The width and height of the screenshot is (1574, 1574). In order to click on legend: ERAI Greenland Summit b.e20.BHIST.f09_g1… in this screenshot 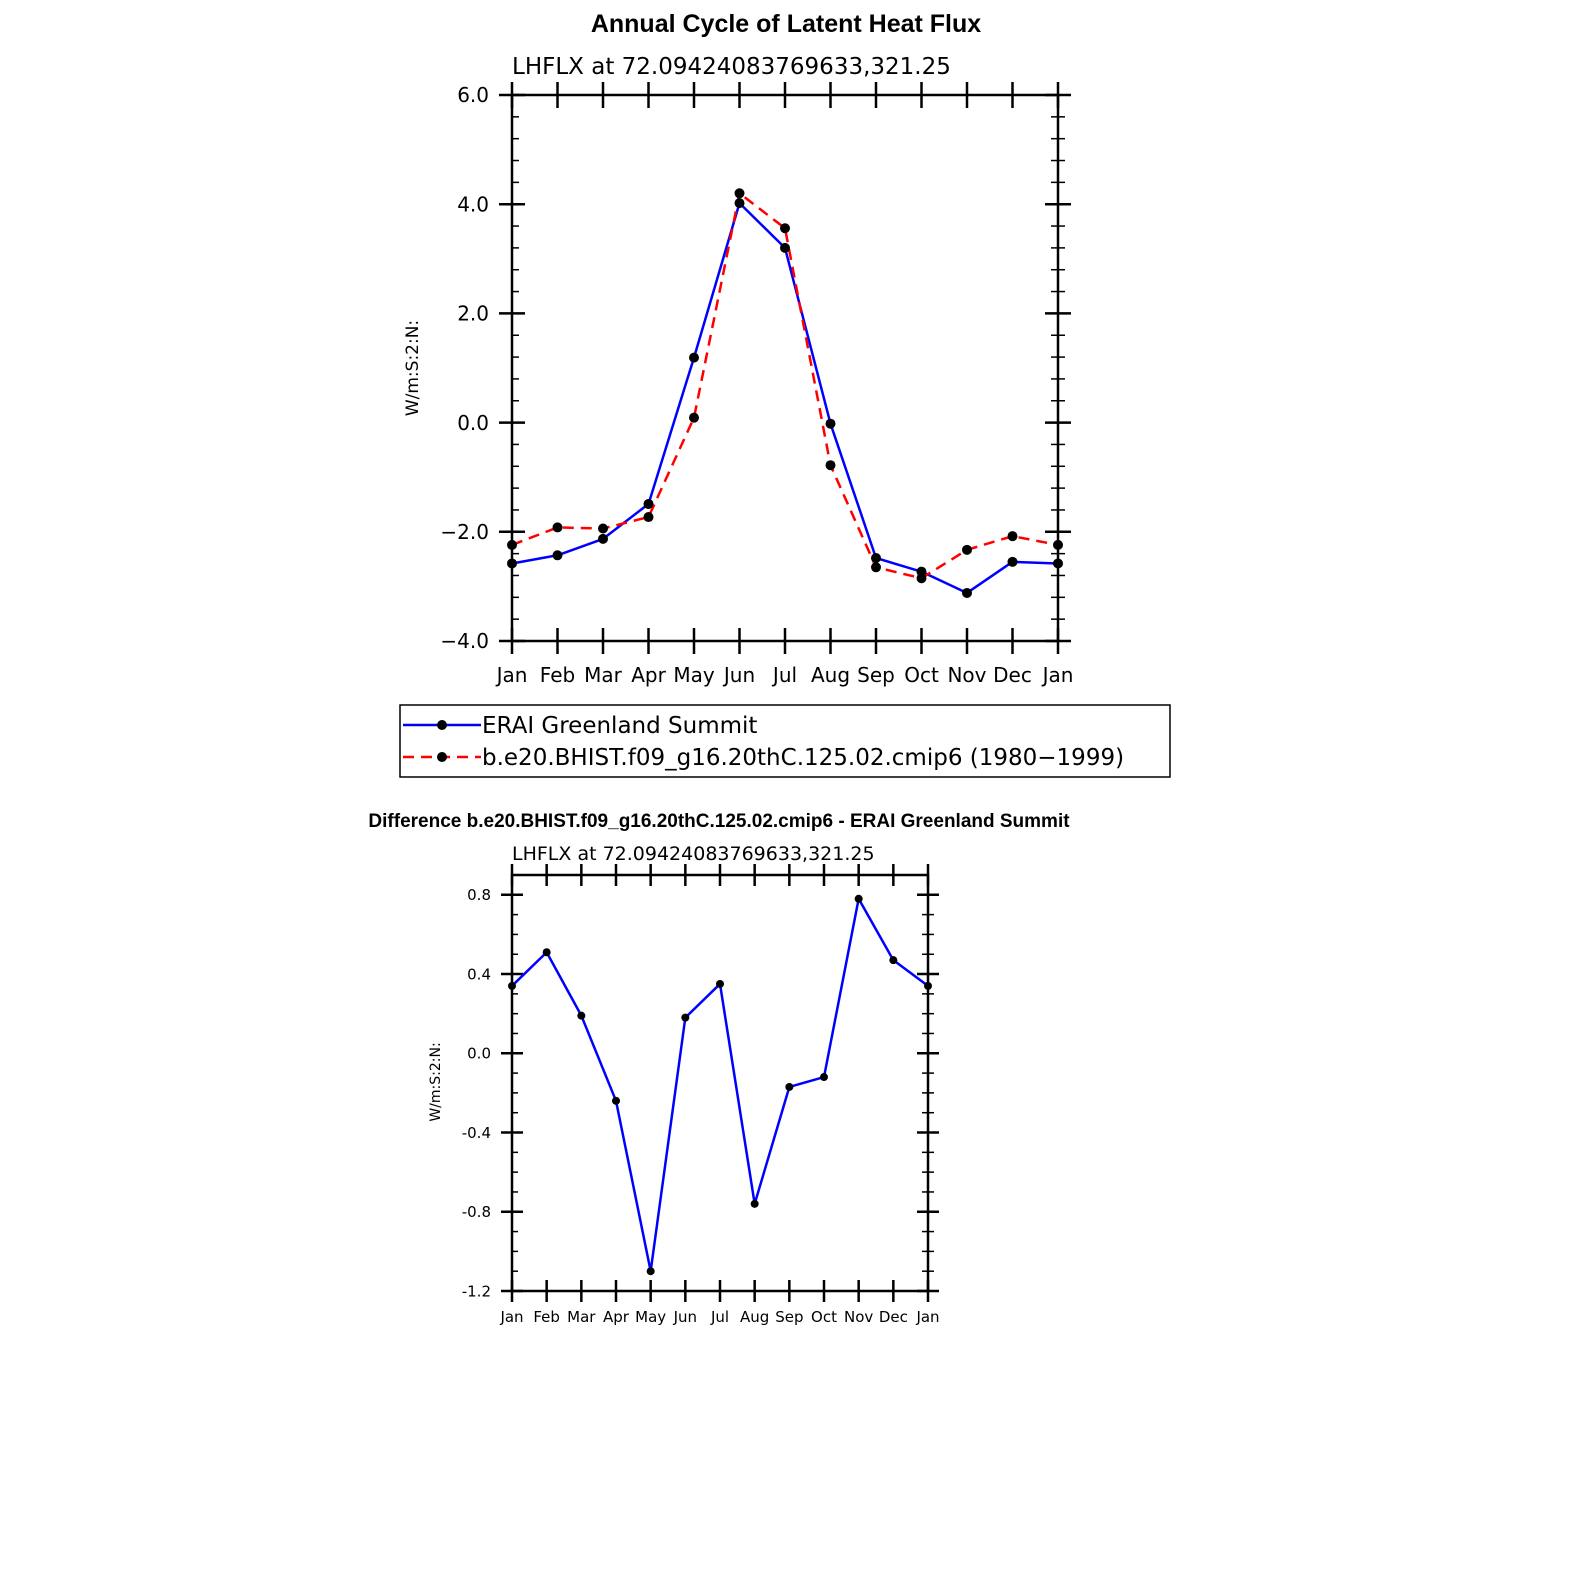, I will do `click(785, 741)`.